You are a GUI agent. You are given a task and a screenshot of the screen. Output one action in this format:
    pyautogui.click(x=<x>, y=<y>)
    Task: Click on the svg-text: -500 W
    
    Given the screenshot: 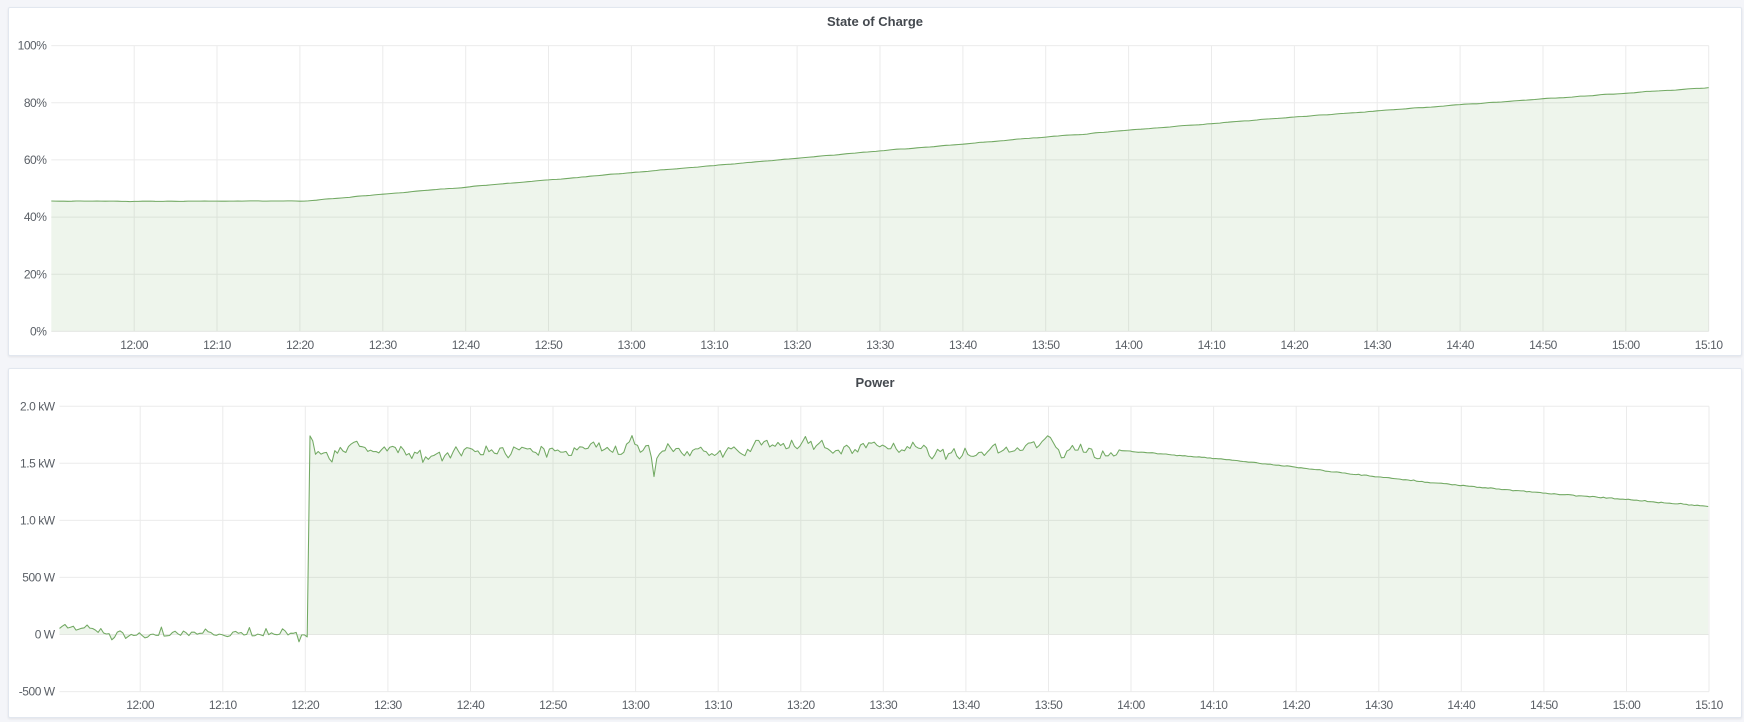 What is the action you would take?
    pyautogui.click(x=37, y=692)
    